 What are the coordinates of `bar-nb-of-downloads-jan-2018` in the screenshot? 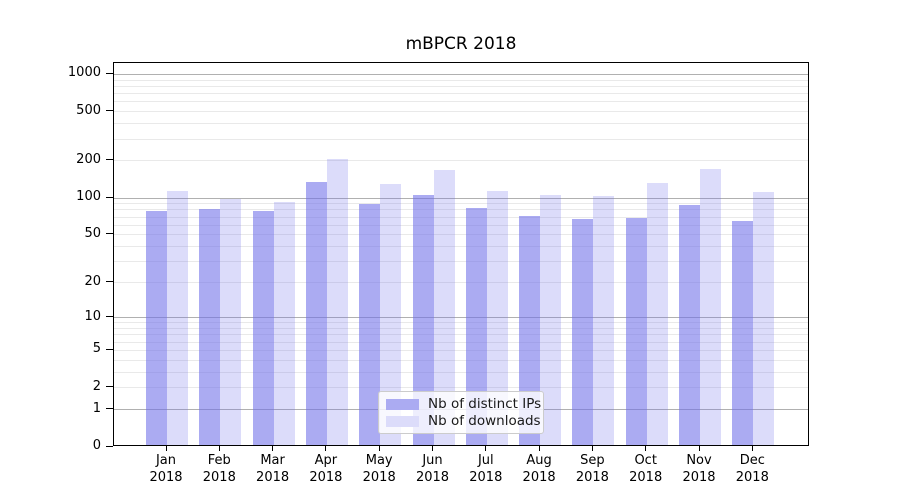 It's located at (177, 317).